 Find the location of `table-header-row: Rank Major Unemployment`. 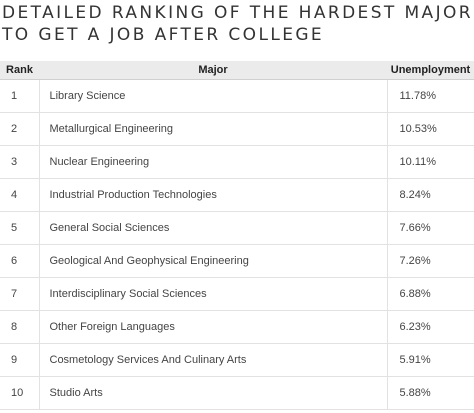

table-header-row: Rank Major Unemployment is located at coordinates (237, 70).